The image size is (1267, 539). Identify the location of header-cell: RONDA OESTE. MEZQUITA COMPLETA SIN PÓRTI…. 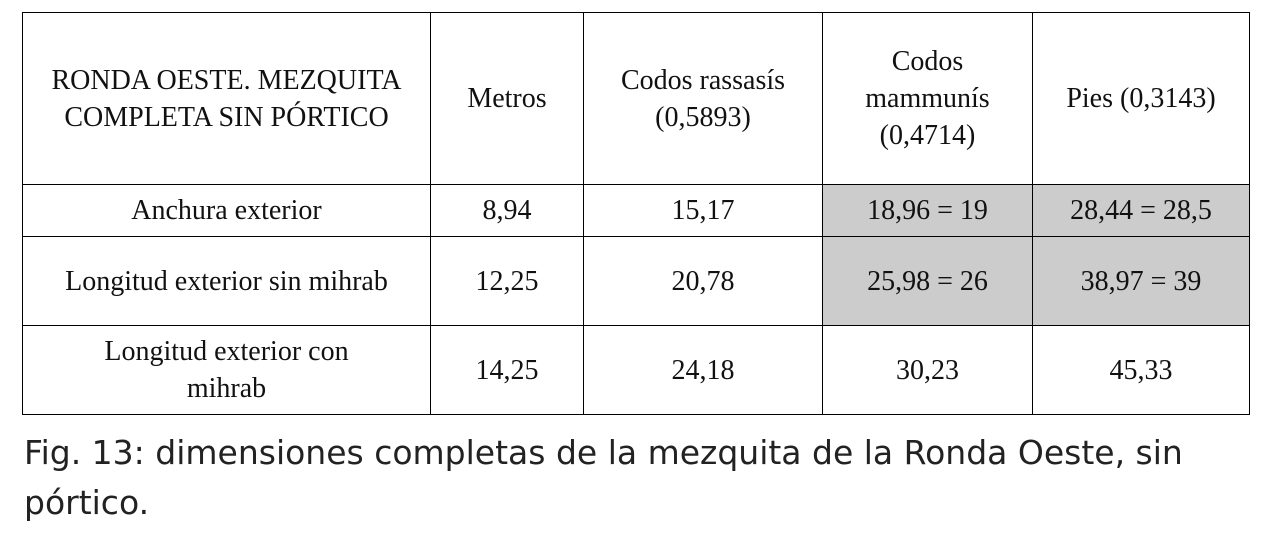
(226, 98).